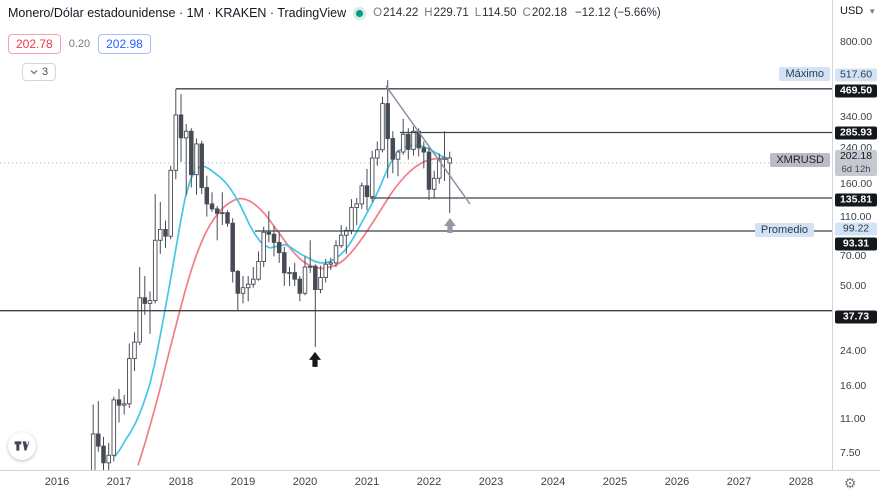  Describe the element at coordinates (784, 229) in the screenshot. I see `chart-label-promedio: Promedio` at that location.